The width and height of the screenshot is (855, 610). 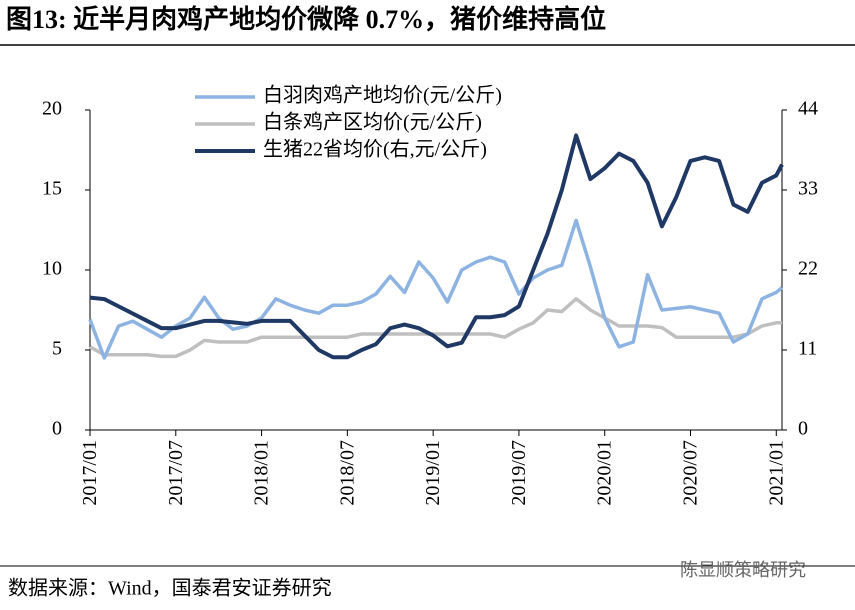 What do you see at coordinates (306, 19) in the screenshot?
I see `chart-title: 图13: 近半月肉鸡产地均价微降 0.7%，猪价维持高位` at bounding box center [306, 19].